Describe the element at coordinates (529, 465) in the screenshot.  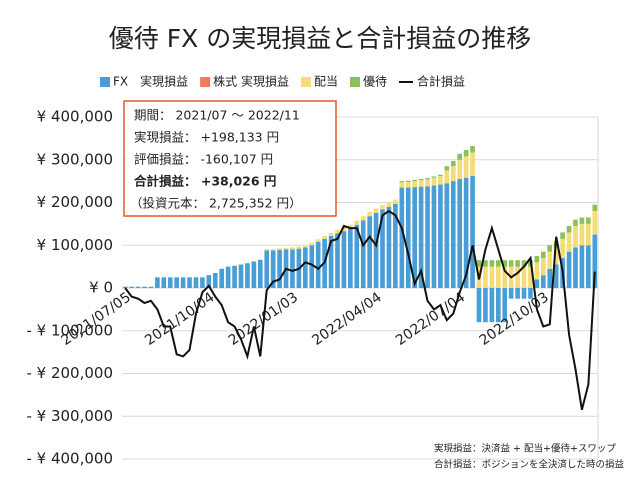
I see `footnote: 合計損益：ポジションを全決済した時の損益` at that location.